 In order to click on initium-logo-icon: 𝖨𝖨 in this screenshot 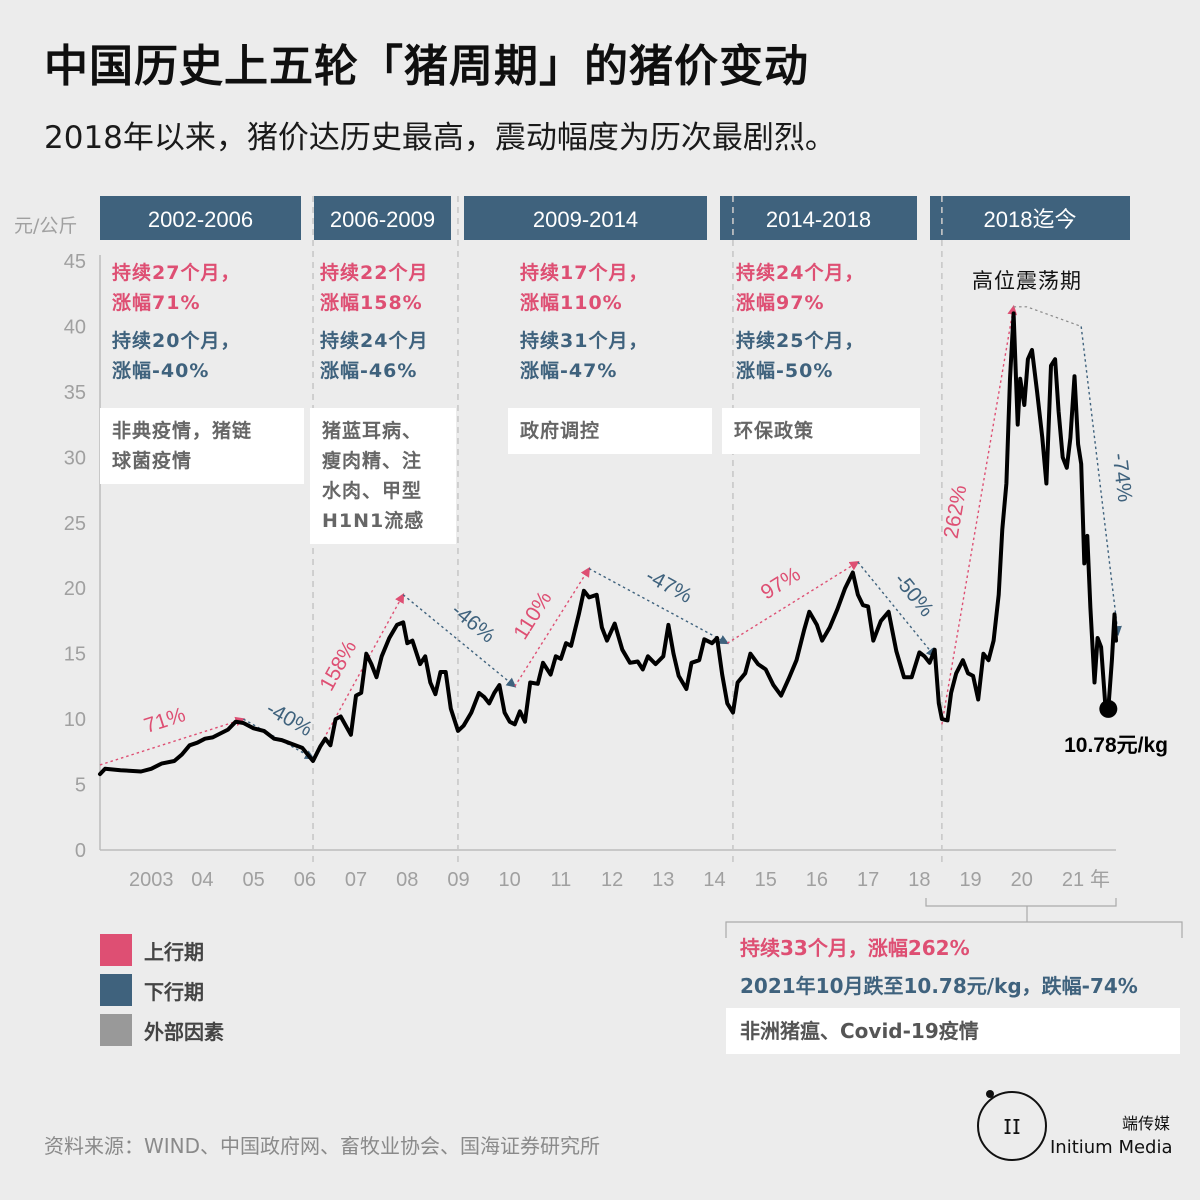, I will do `click(1012, 1125)`.